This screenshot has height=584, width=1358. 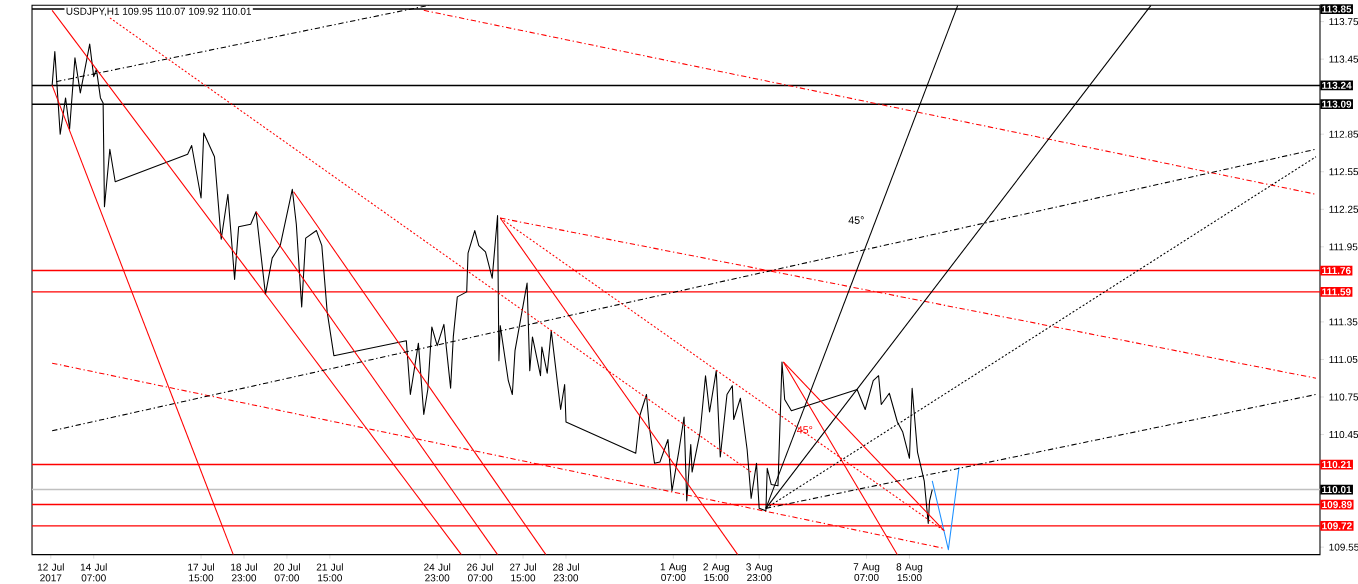 I want to click on y-tick-label: 110.45, so click(x=1343, y=434).